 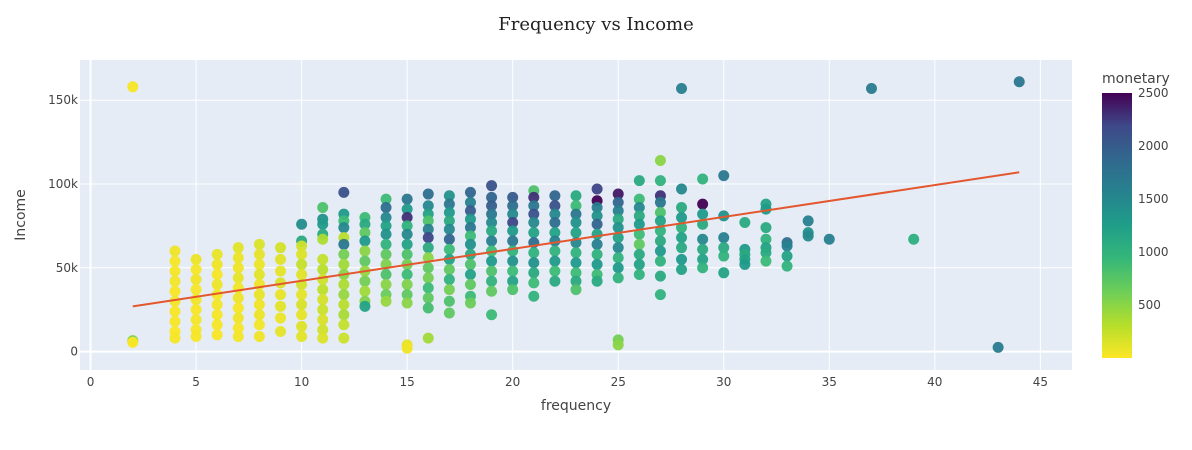 I want to click on y-tick-label: 0, so click(x=74, y=352).